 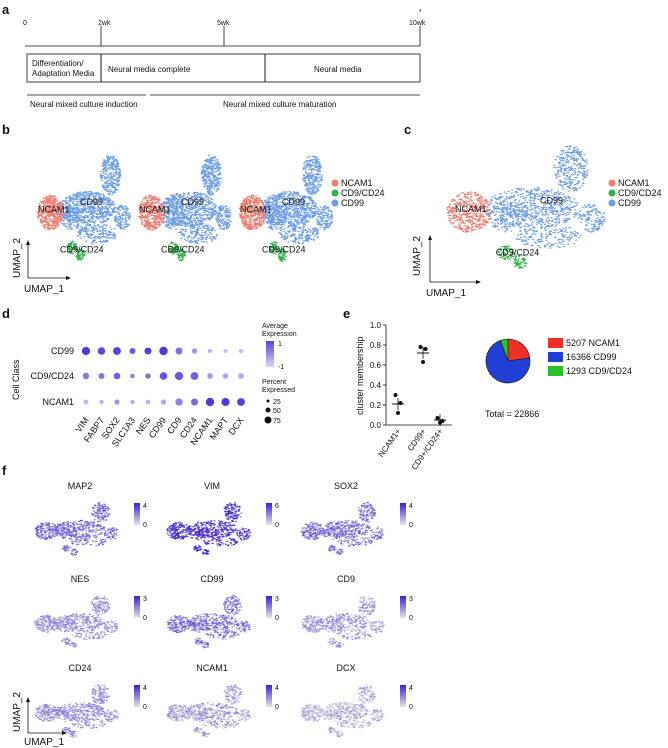 I want to click on feature-cd99: CD99 3 0, so click(x=222, y=611).